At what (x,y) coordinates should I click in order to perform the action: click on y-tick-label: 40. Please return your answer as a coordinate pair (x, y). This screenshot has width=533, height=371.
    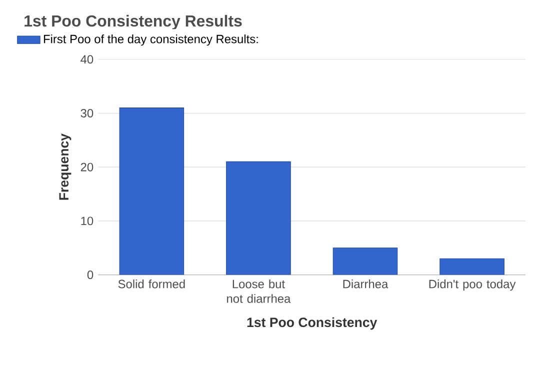
    Looking at the image, I should click on (87, 59).